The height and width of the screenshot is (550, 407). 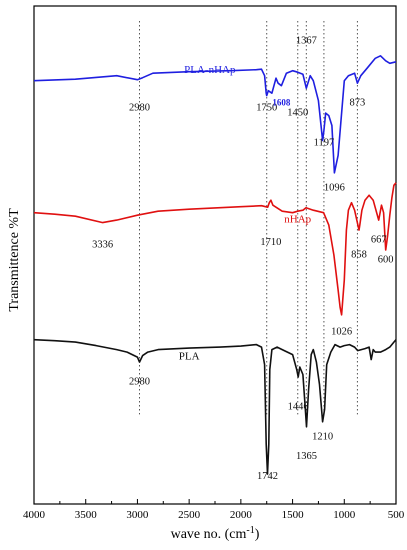 What do you see at coordinates (297, 113) in the screenshot?
I see `peak-label: 1450` at bounding box center [297, 113].